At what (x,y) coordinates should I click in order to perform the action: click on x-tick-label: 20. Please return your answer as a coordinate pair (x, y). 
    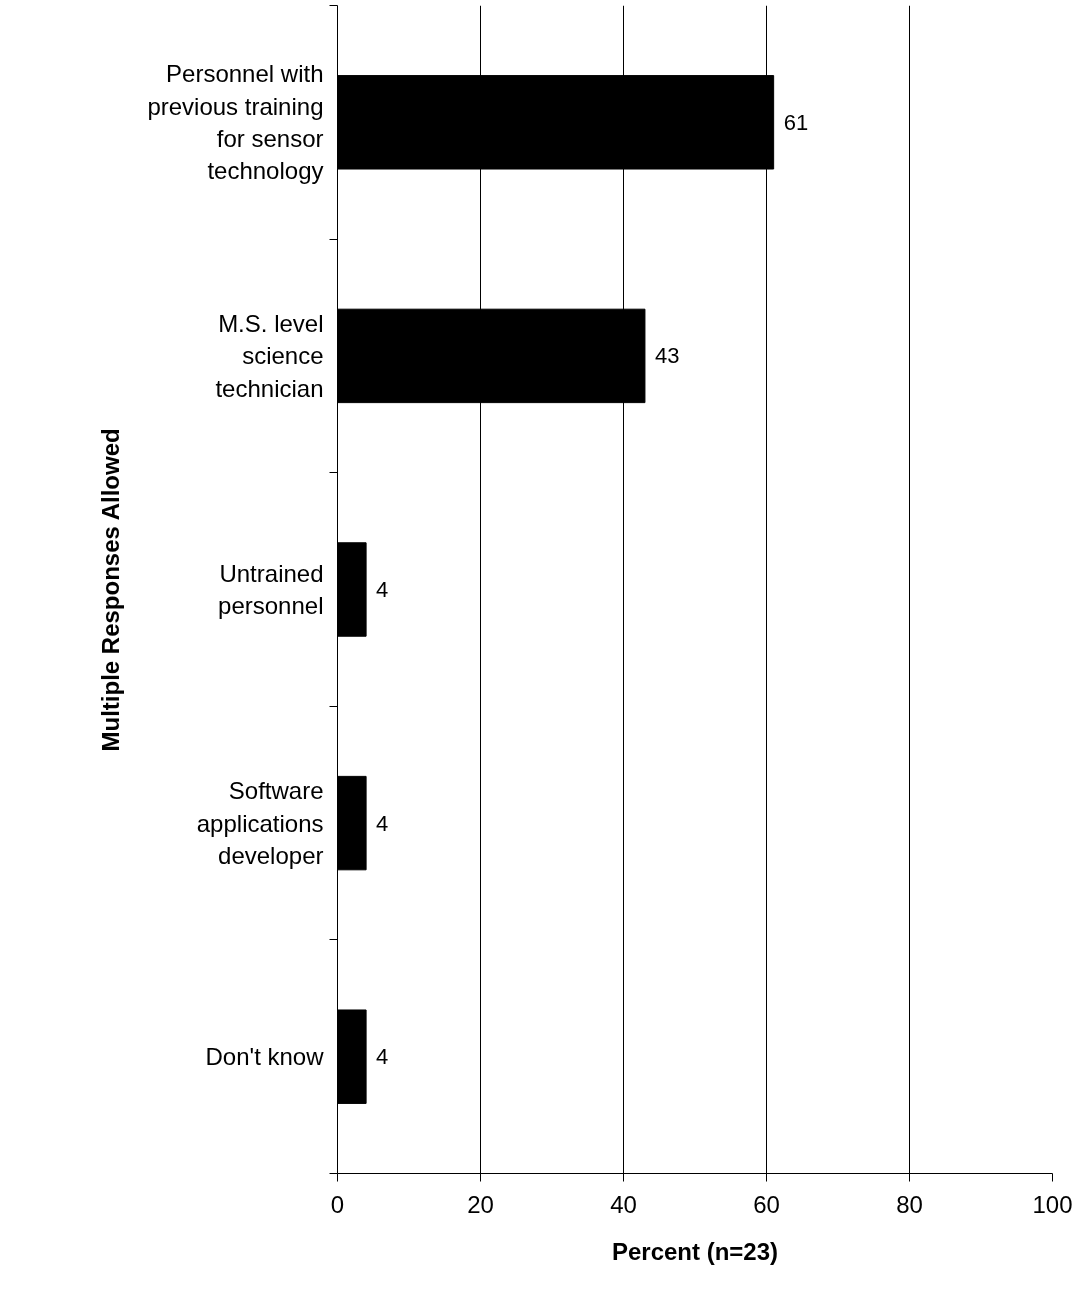
    Looking at the image, I should click on (480, 1204).